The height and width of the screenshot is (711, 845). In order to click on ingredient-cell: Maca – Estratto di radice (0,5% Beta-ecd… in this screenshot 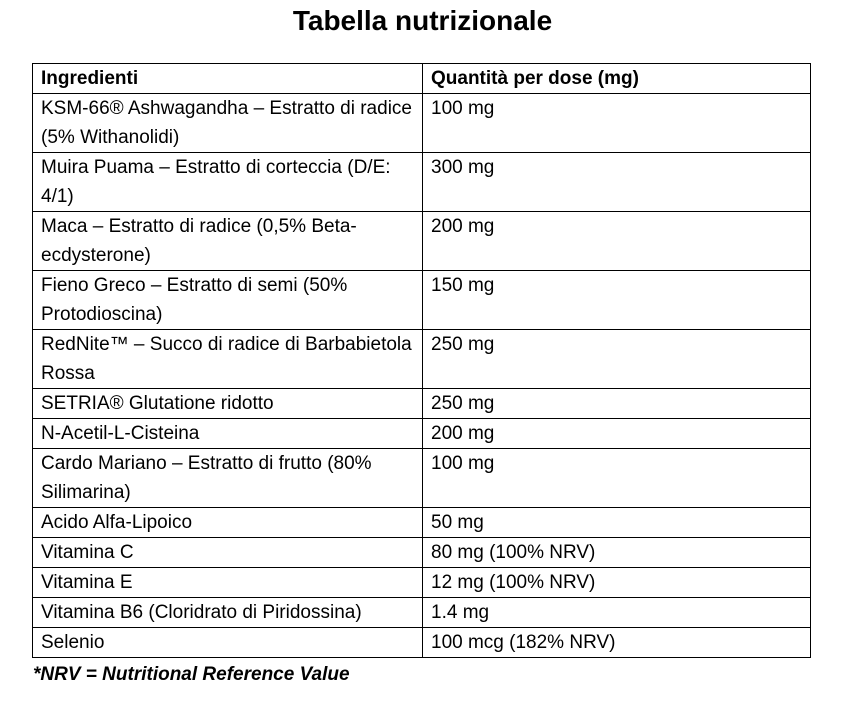, I will do `click(227, 241)`.